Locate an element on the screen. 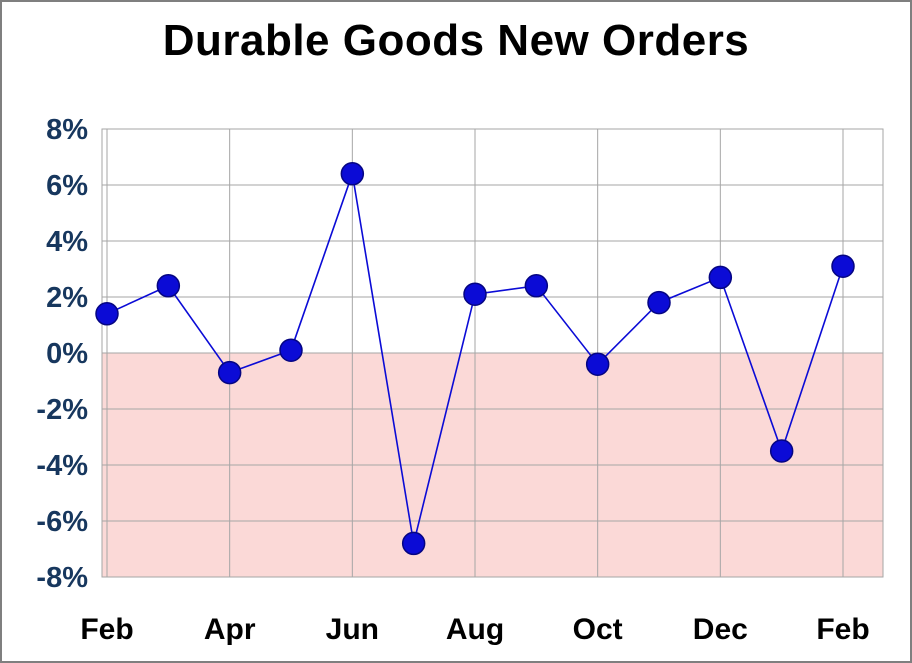 This screenshot has height=663, width=912. y-axis-tick-label: -6% is located at coordinates (62, 522).